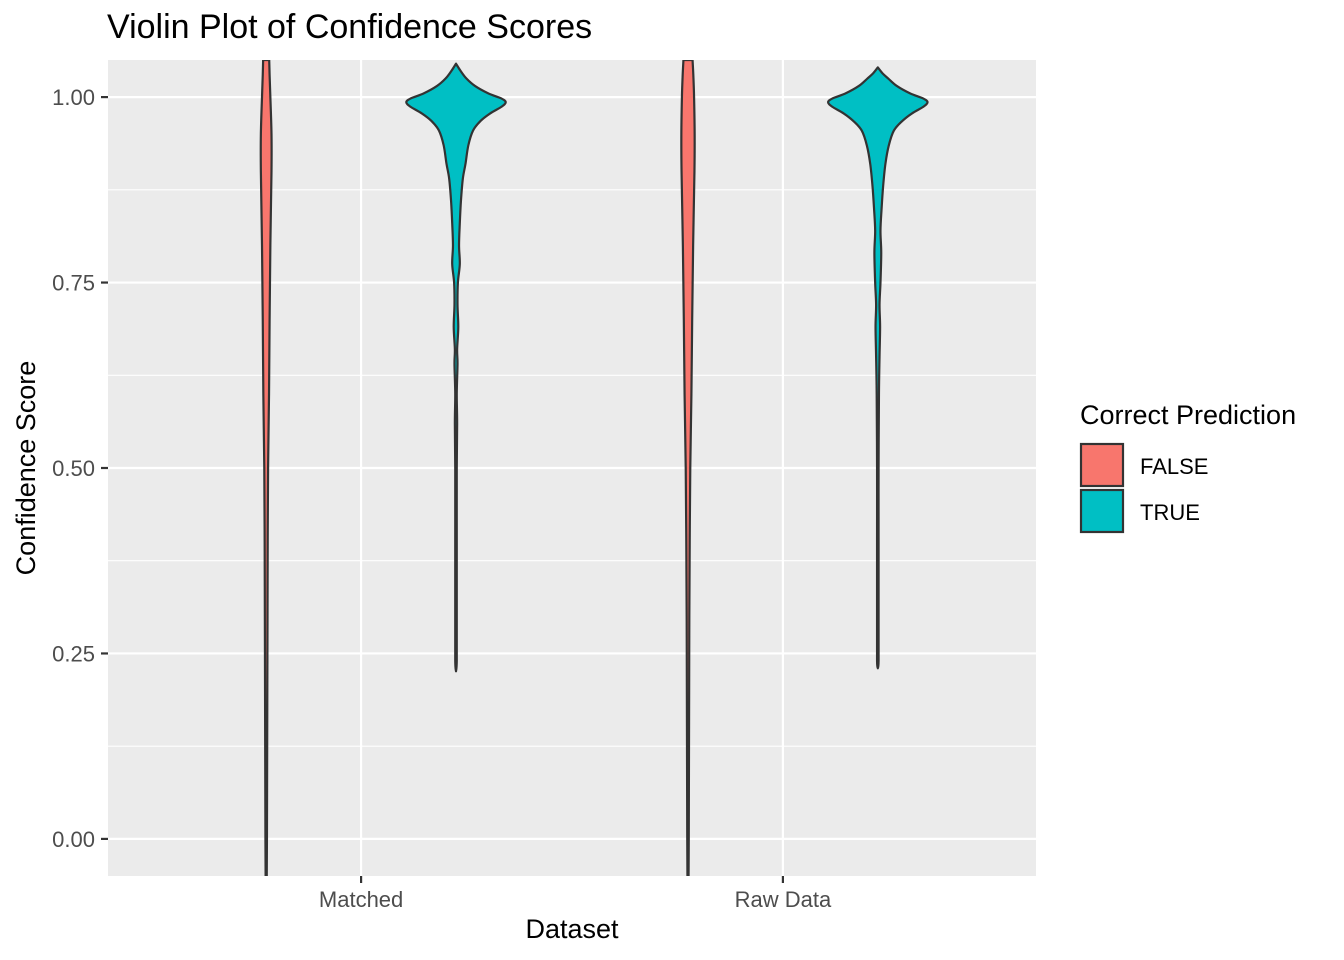  What do you see at coordinates (26, 468) in the screenshot?
I see `y-axis-title: Confidence Score` at bounding box center [26, 468].